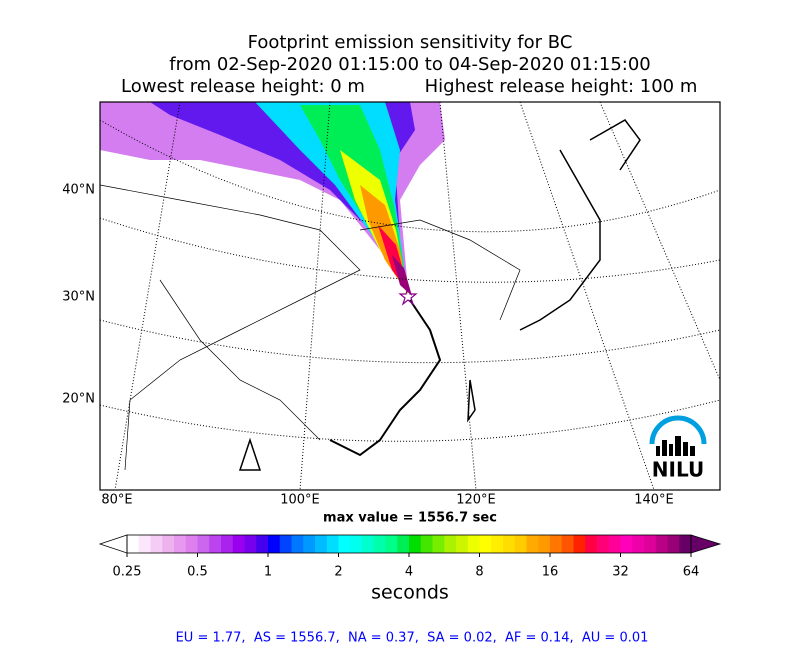  Describe the element at coordinates (78, 399) in the screenshot. I see `lat-label: 20°N` at that location.